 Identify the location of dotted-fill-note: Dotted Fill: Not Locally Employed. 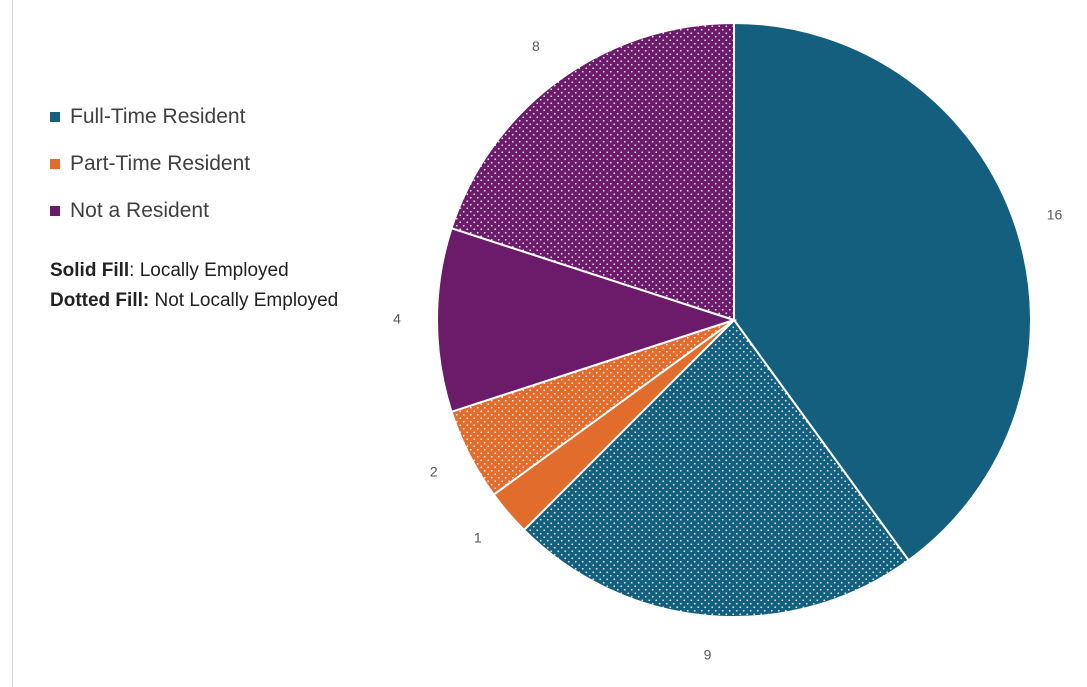
(194, 301).